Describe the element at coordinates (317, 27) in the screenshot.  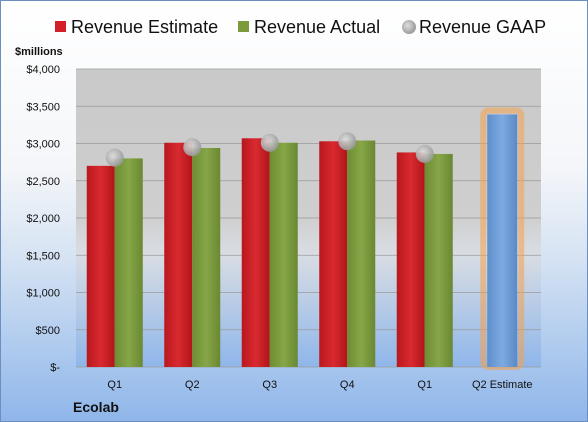
I see `legend-label: Revenue Actual` at that location.